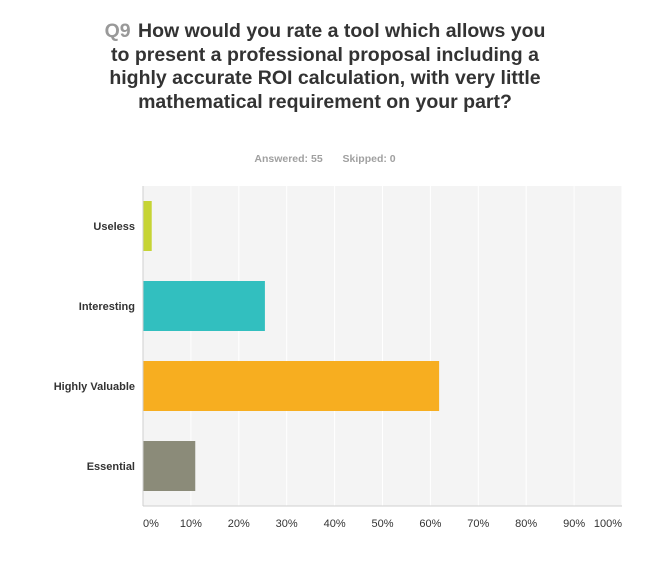 Image resolution: width=650 pixels, height=579 pixels. What do you see at coordinates (117, 31) in the screenshot?
I see `question-number: Q9` at bounding box center [117, 31].